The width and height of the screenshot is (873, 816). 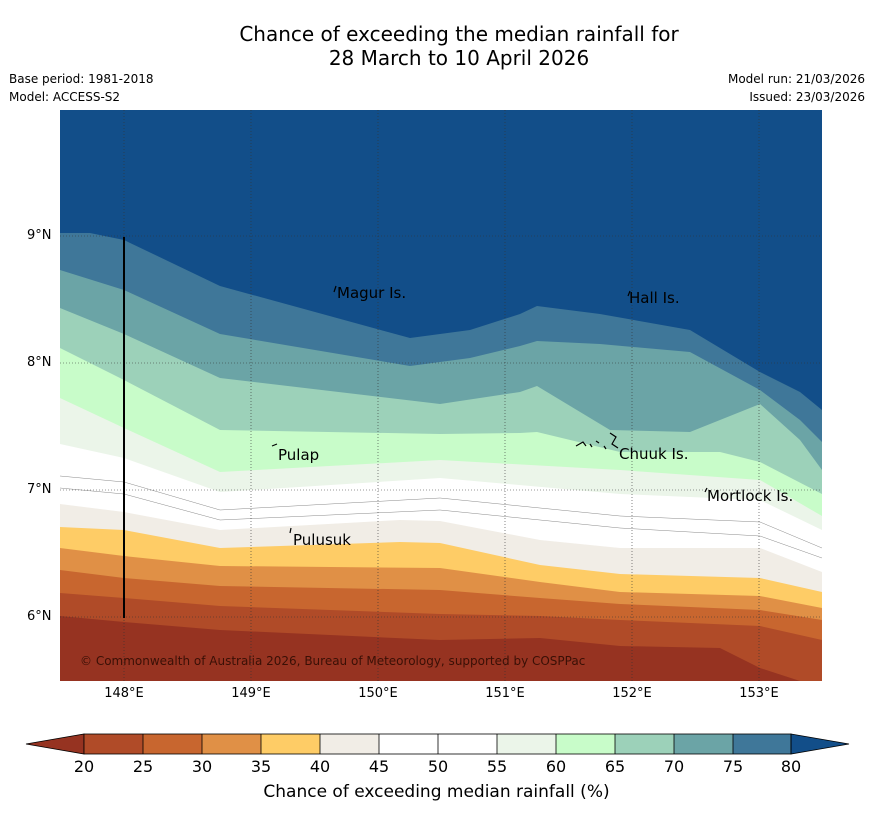 What do you see at coordinates (39, 235) in the screenshot?
I see `lat-label-9n: 9°N` at bounding box center [39, 235].